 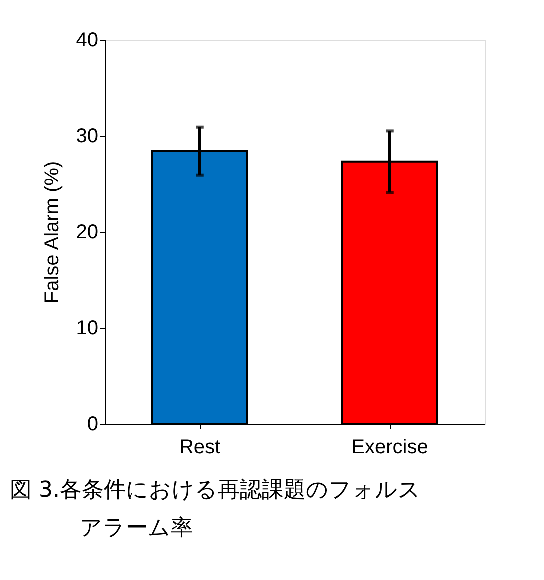 I want to click on caption: 図 3.各条件における再認課題のフォルスアラーム率, so click(x=215, y=509).